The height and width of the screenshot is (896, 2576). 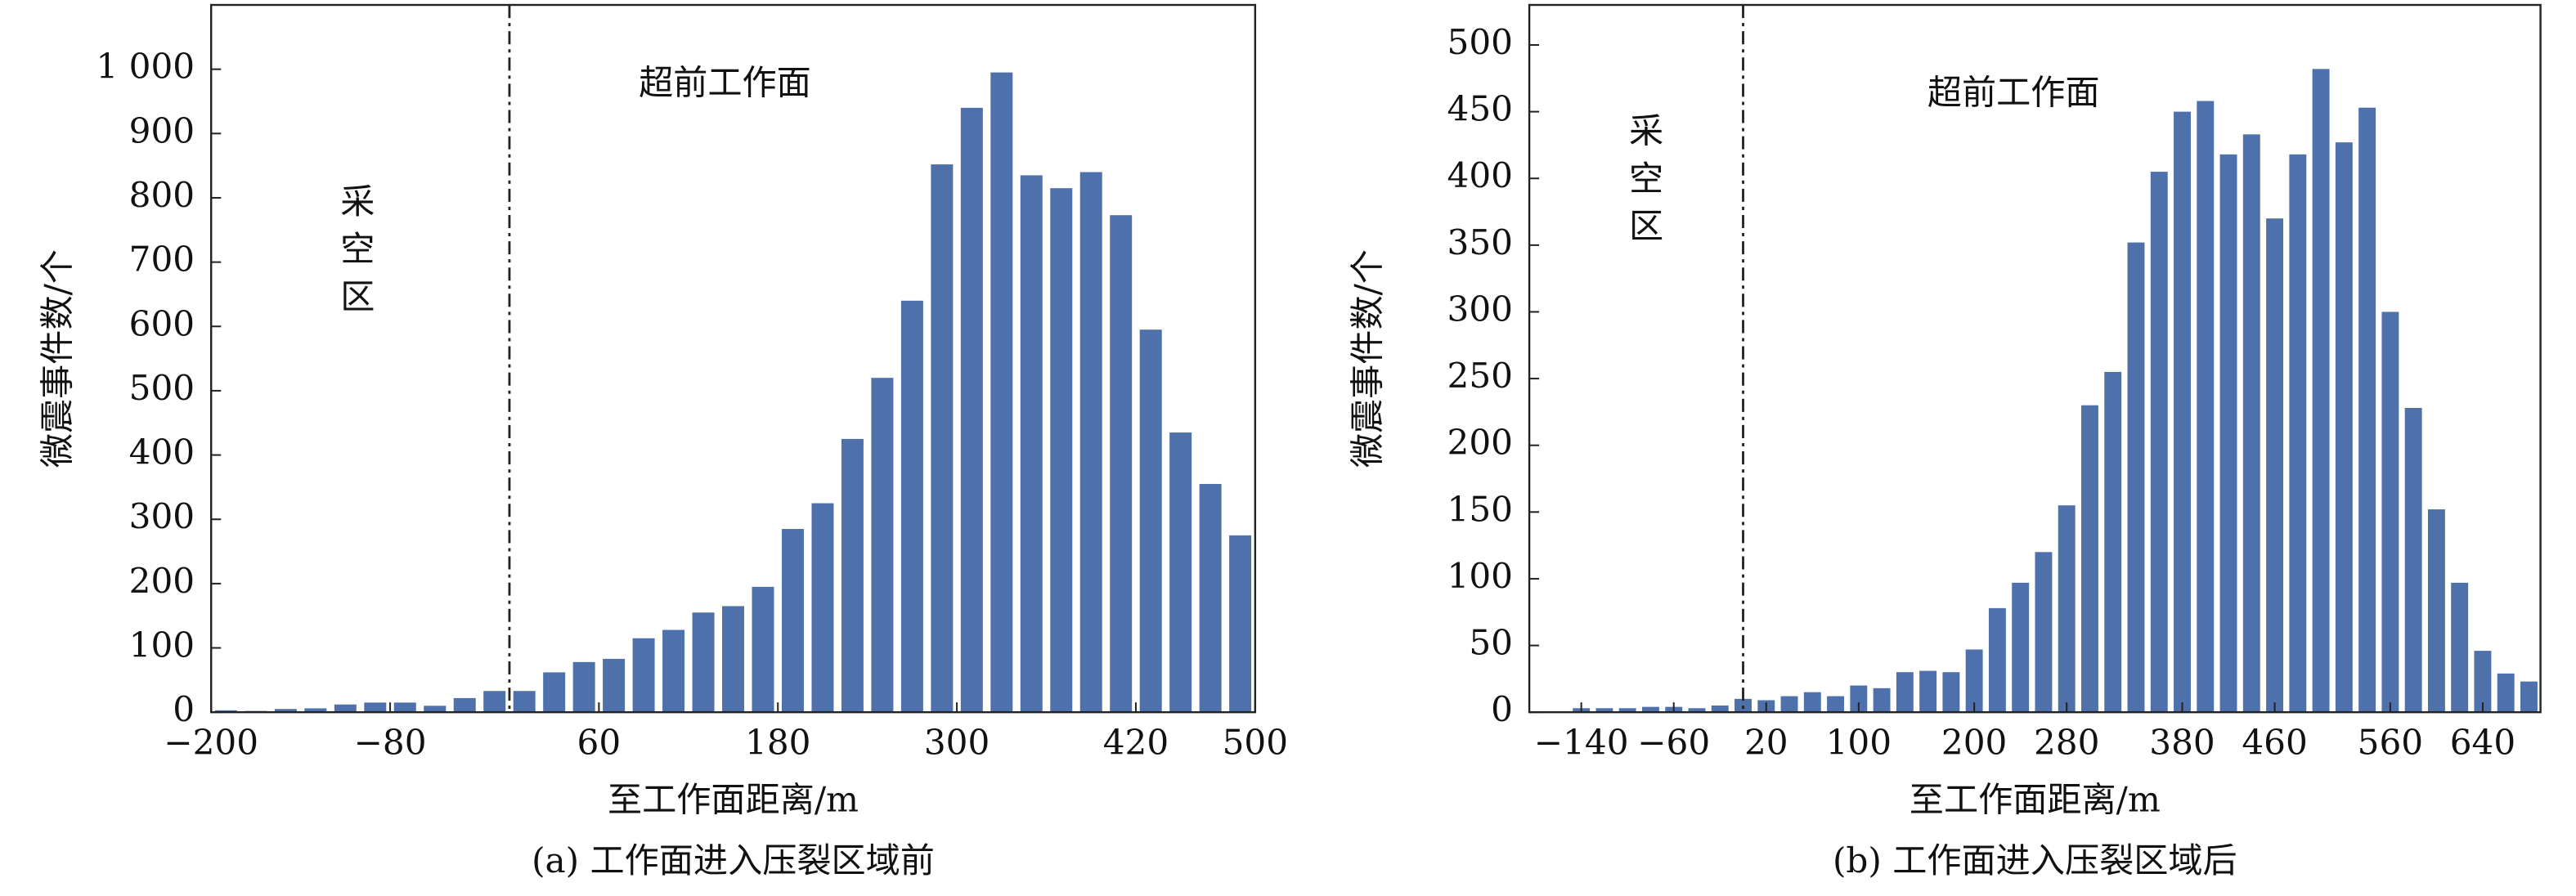 What do you see at coordinates (2066, 742) in the screenshot?
I see `x-tick-label: 280` at bounding box center [2066, 742].